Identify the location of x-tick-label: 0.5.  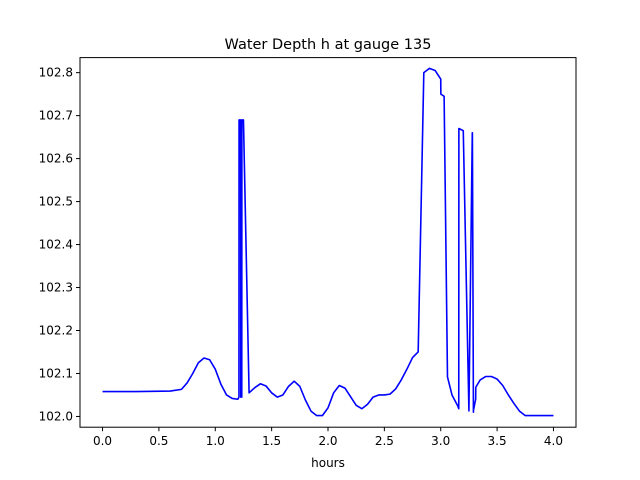
(158, 441).